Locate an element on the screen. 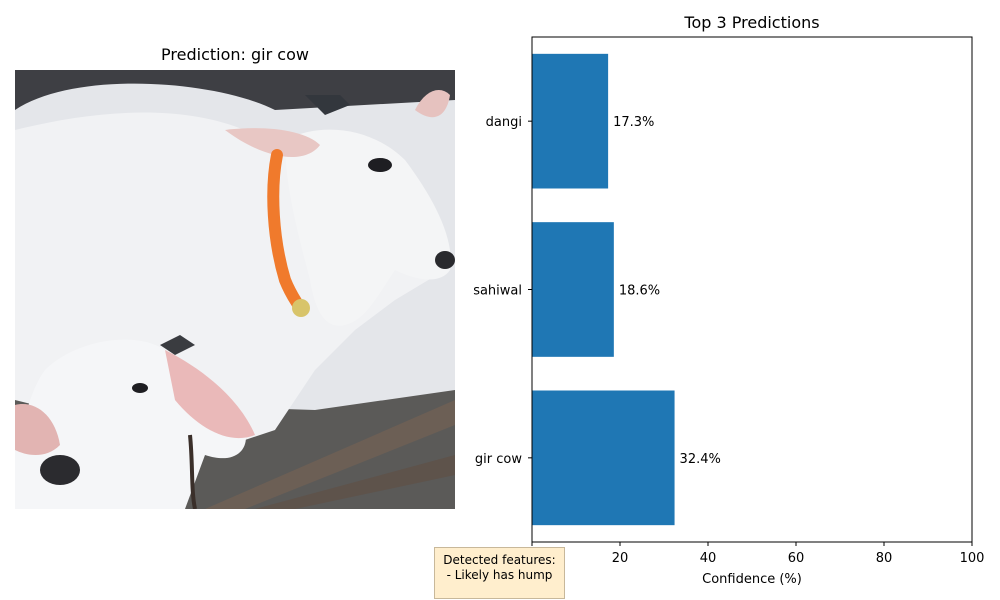 This screenshot has width=1000, height=600. bar-gir-cow is located at coordinates (603, 458).